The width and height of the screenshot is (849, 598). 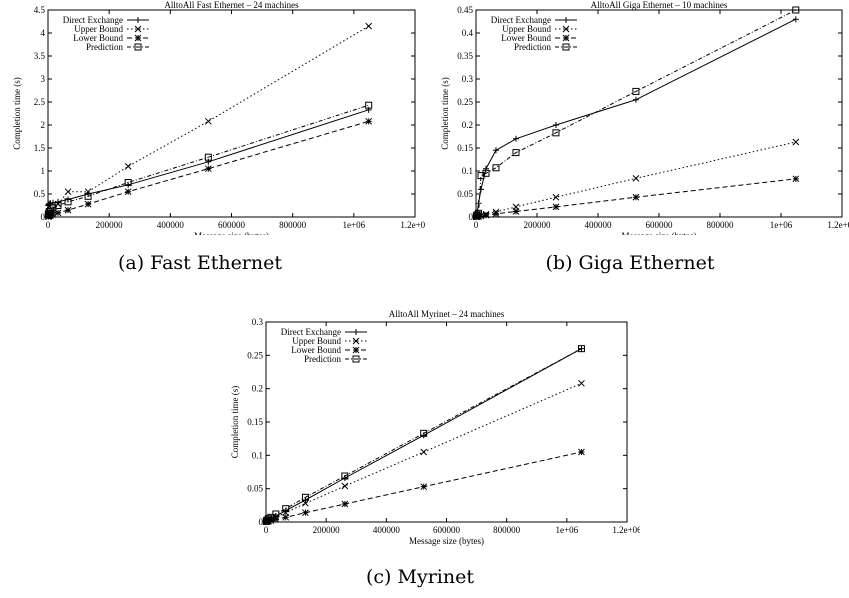 What do you see at coordinates (43, 171) in the screenshot?
I see `y-tick-label: 1` at bounding box center [43, 171].